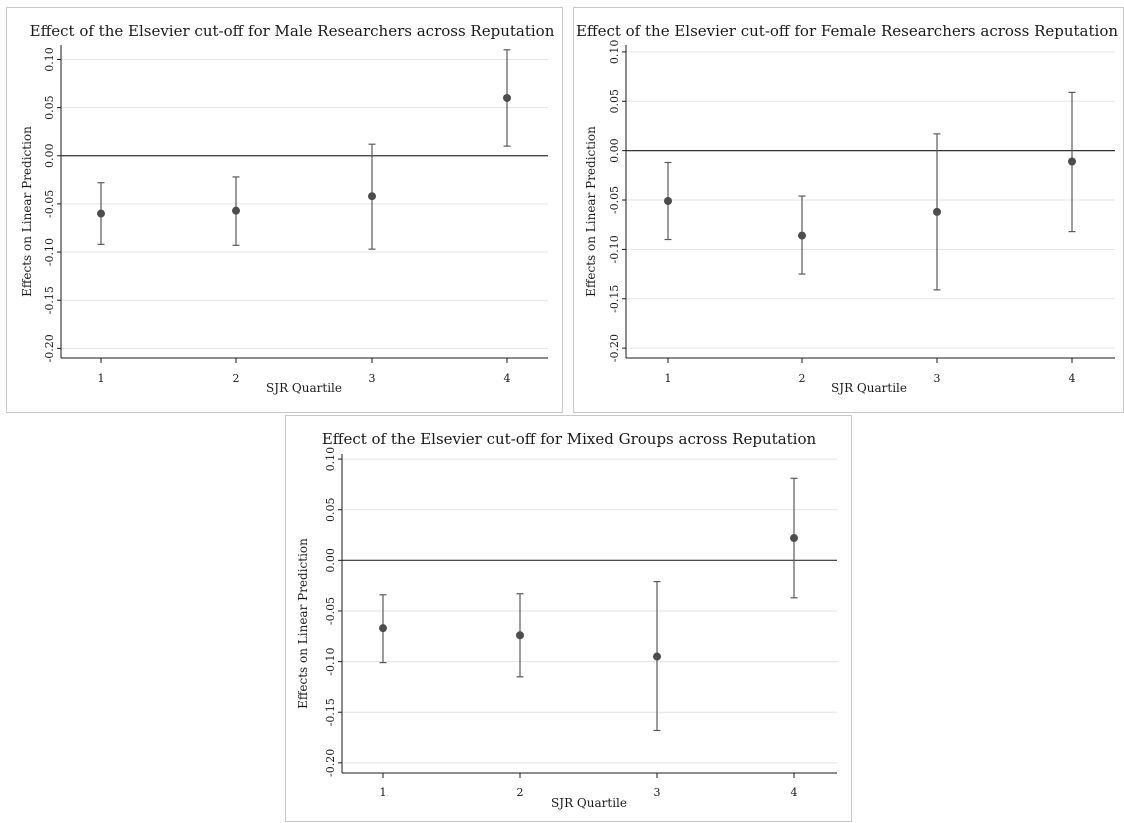  I want to click on point-estimate-female-q2, so click(802, 235).